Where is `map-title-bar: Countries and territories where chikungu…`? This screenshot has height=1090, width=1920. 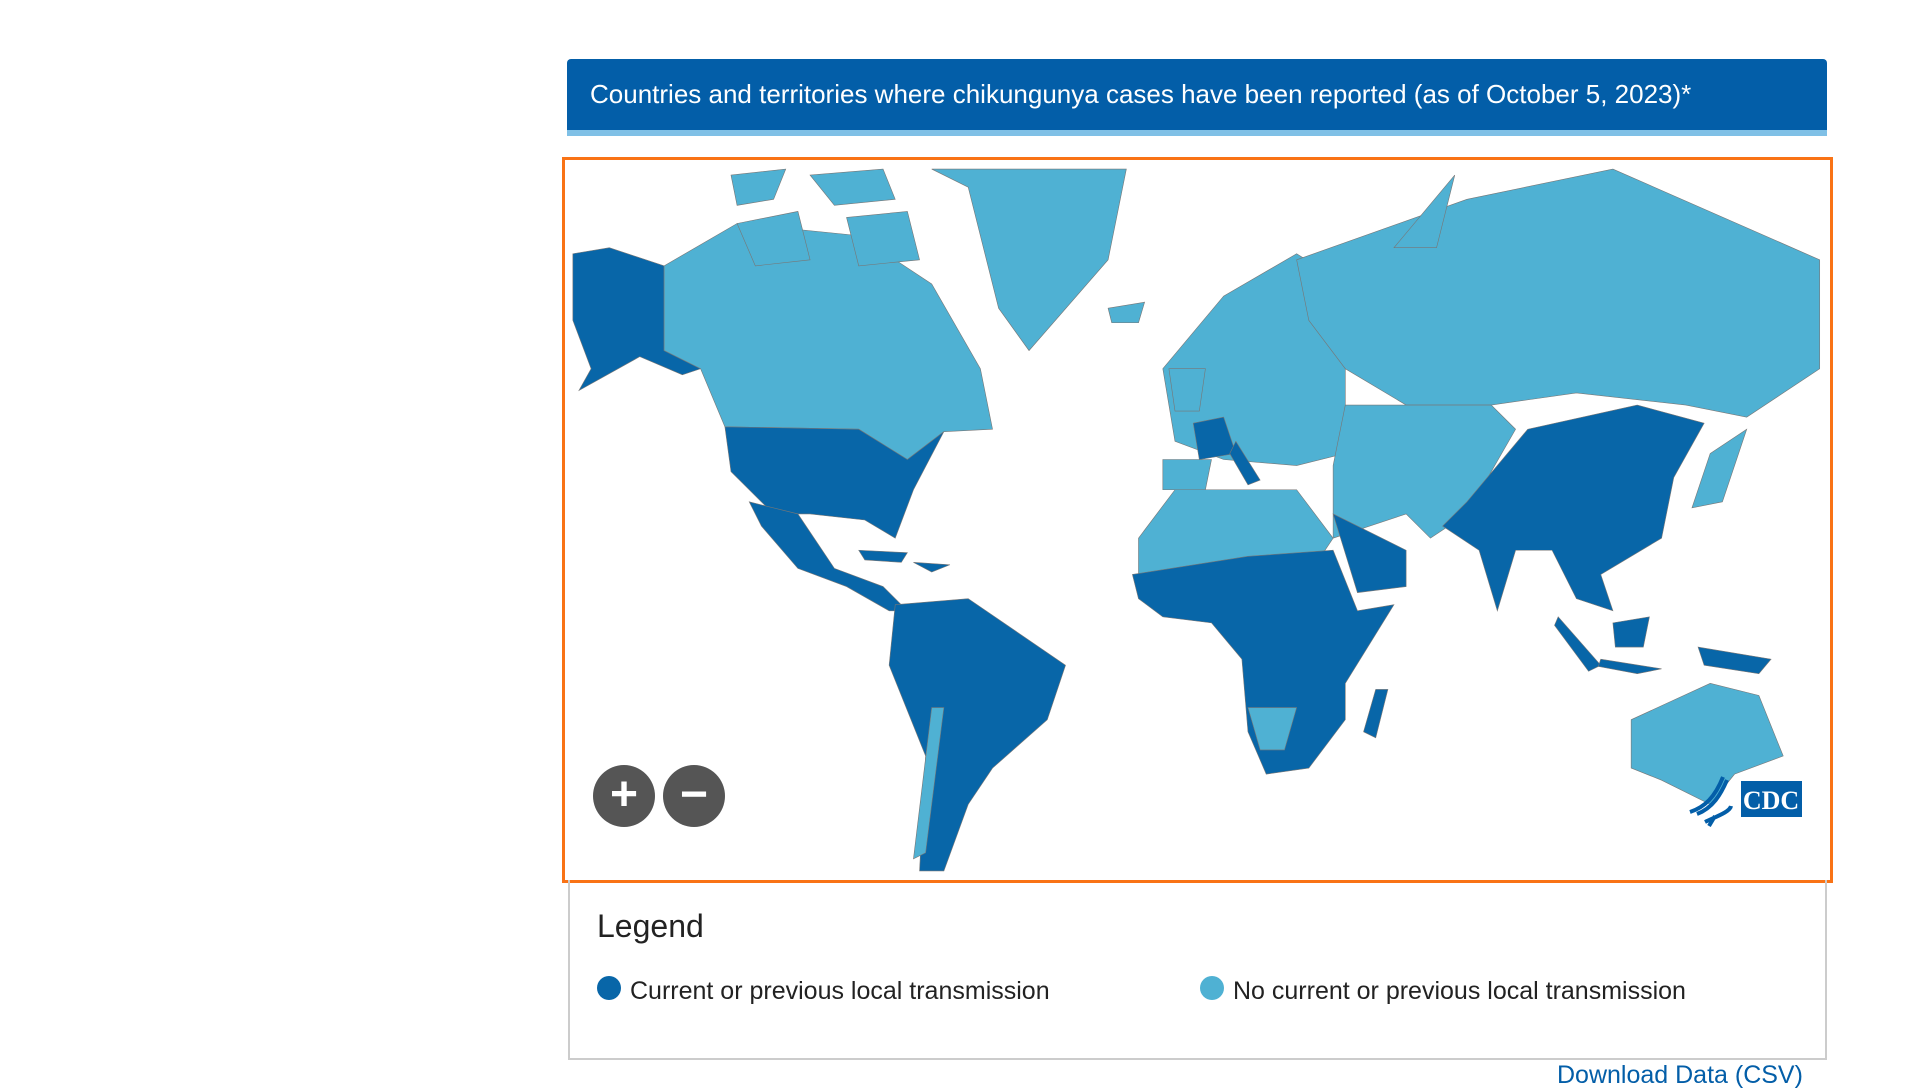 map-title-bar: Countries and territories where chikungu… is located at coordinates (1197, 97).